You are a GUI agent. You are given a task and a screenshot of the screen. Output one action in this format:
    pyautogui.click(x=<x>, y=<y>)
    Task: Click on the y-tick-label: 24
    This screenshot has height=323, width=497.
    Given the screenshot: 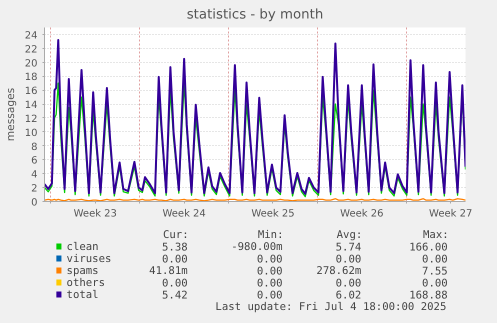 What is the action you would take?
    pyautogui.click(x=31, y=36)
    